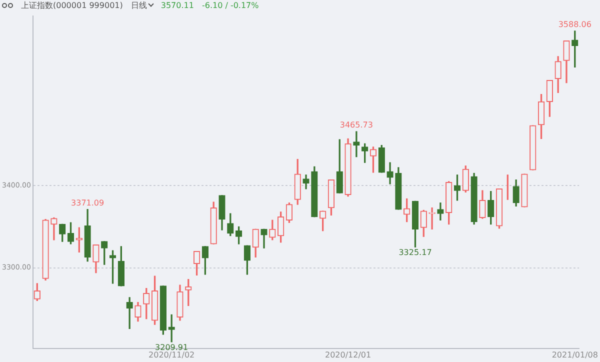  What do you see at coordinates (348, 355) in the screenshot?
I see `x-tick-label: 2020/12/01` at bounding box center [348, 355].